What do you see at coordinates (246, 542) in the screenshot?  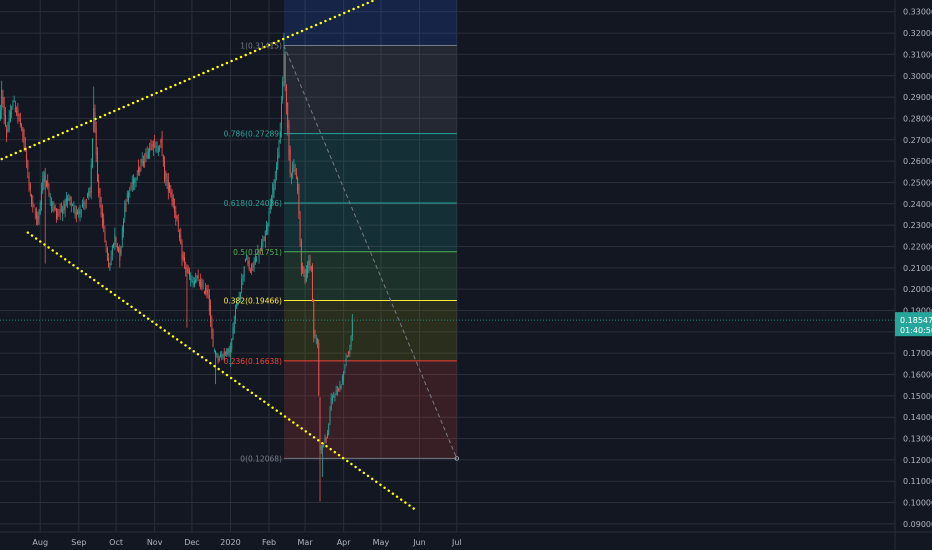 I see `time-axis: Aug Sep Oct Nov Dec 2020 Feb Mar Apr May Jun Jul` at bounding box center [246, 542].